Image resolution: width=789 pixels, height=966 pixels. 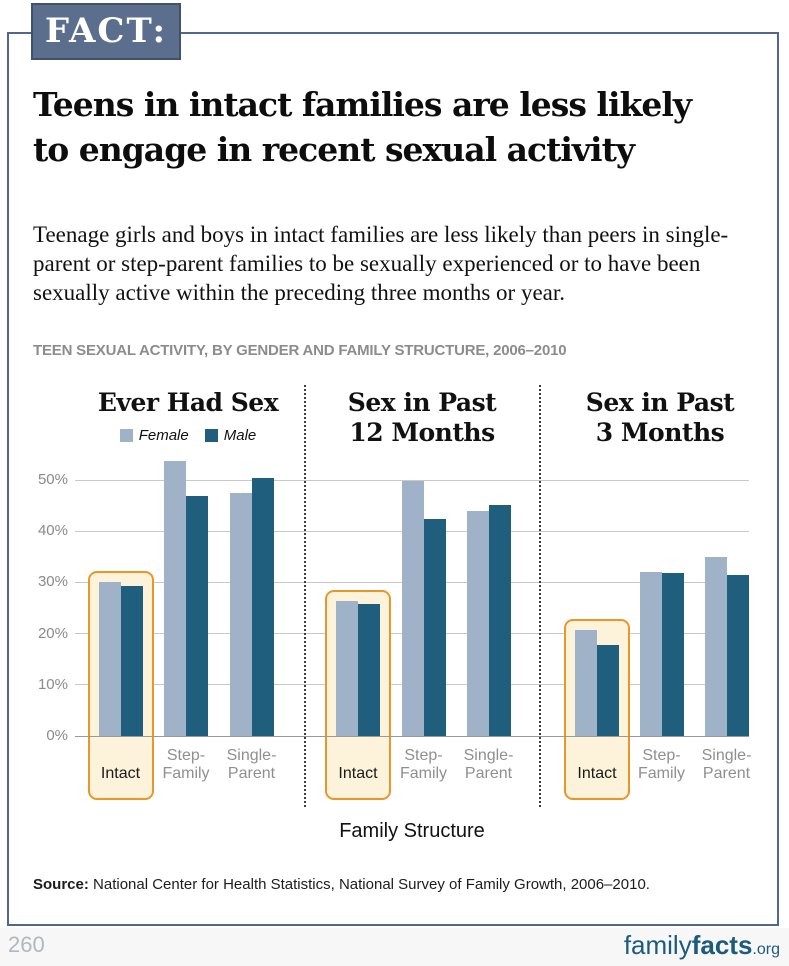 I want to click on female-swatch-icon, so click(x=126, y=435).